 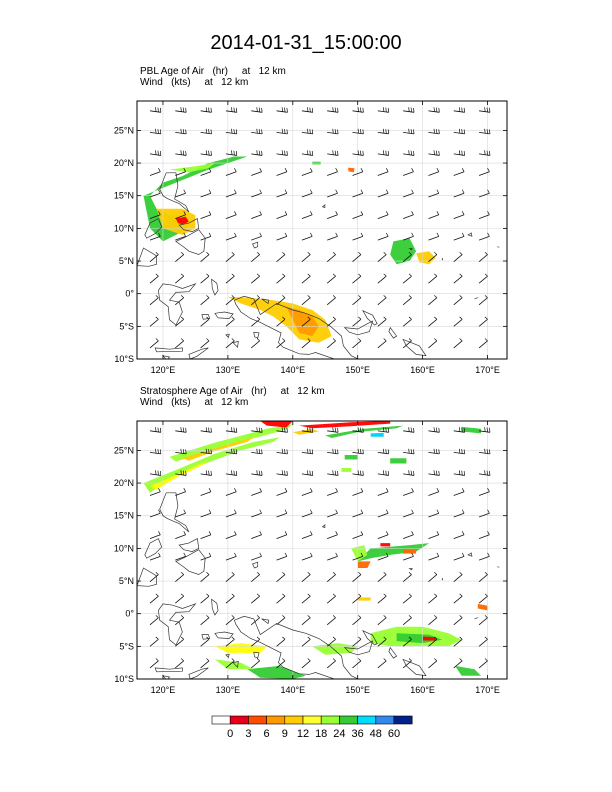 I want to click on longitude-tick-label: 120°E, so click(x=163, y=690).